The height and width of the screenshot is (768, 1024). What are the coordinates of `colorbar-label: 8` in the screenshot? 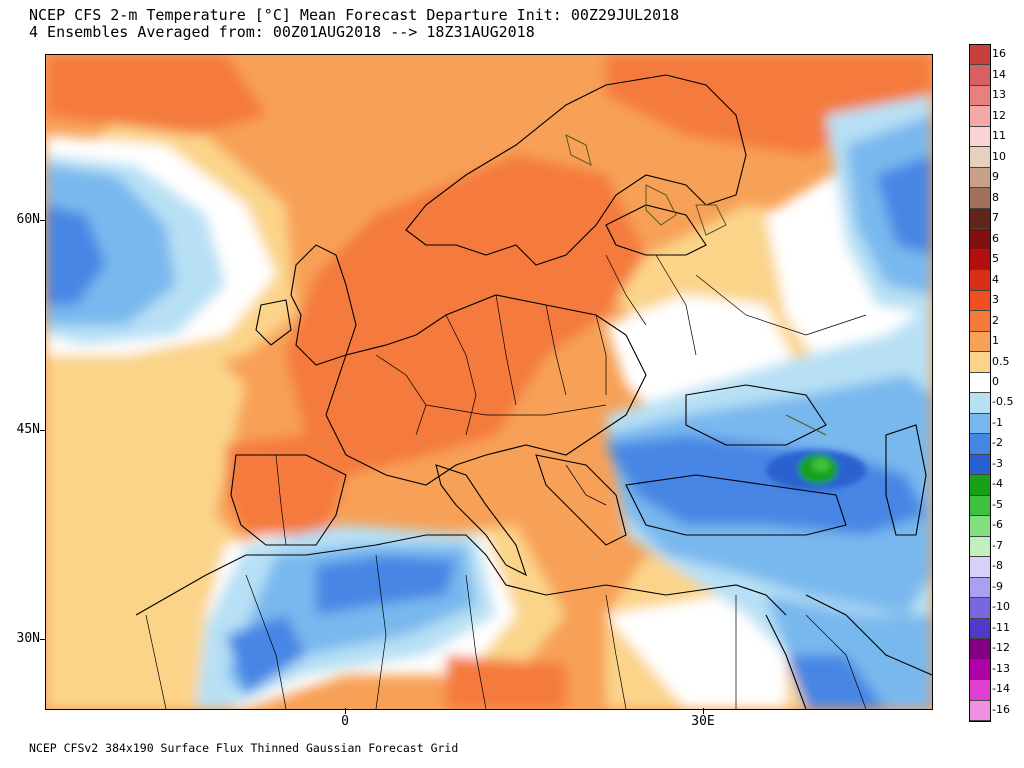 It's located at (995, 197).